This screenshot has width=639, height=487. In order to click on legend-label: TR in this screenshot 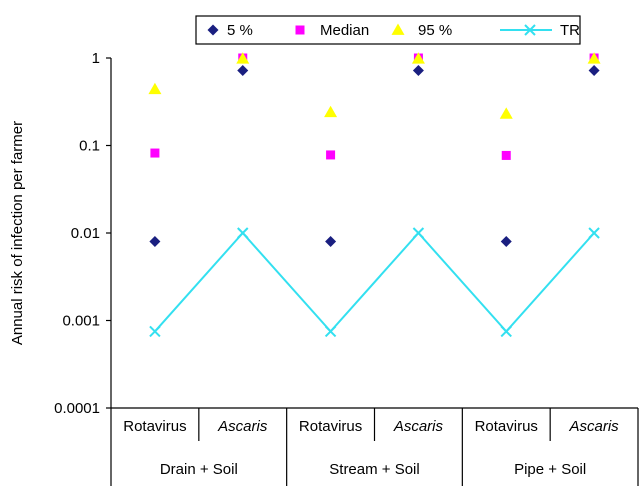, I will do `click(570, 30)`.